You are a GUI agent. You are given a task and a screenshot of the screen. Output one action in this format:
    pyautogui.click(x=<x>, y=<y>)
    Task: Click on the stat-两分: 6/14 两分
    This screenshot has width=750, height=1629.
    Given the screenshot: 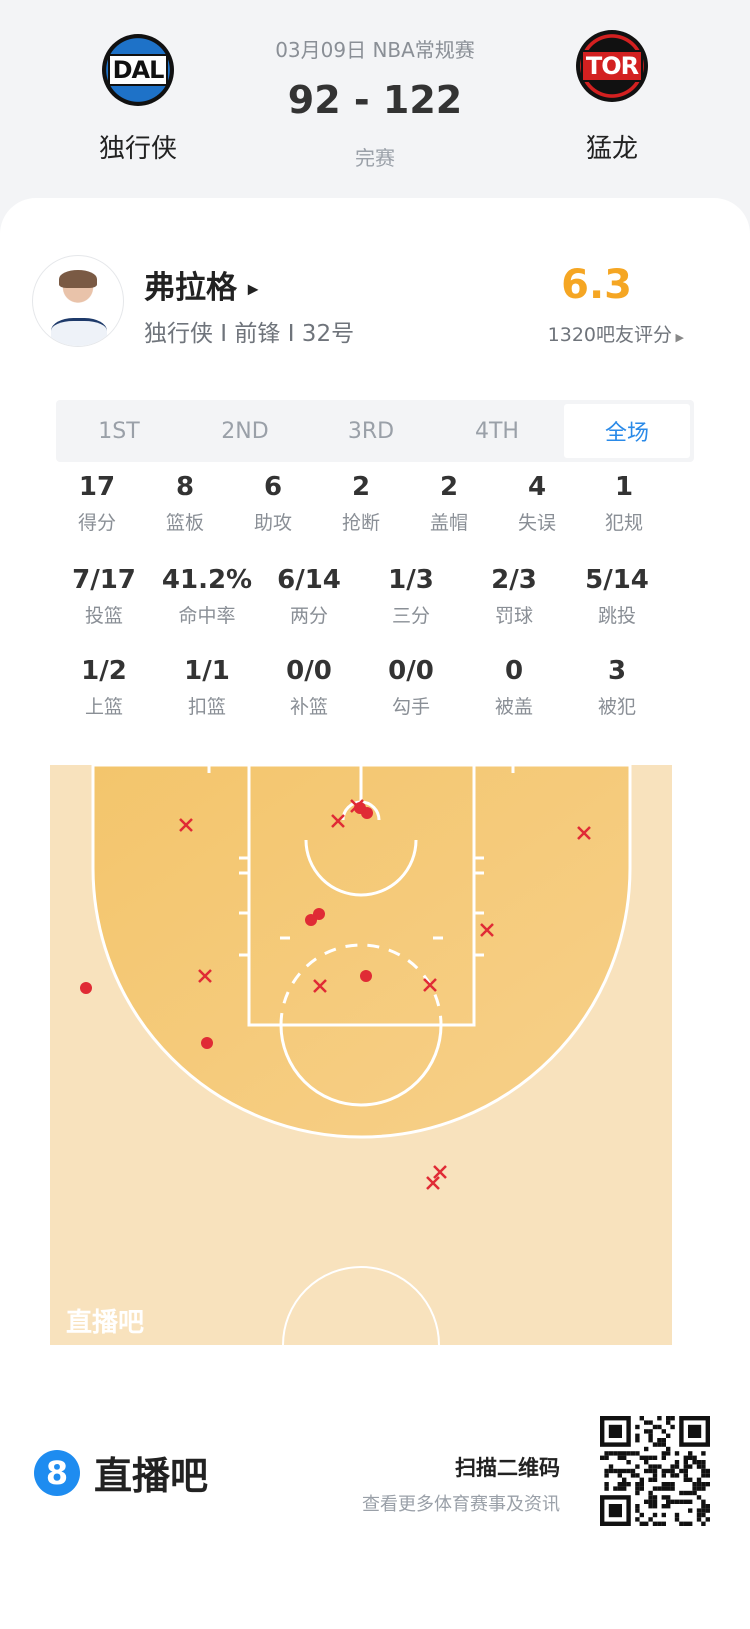 What is the action you would take?
    pyautogui.click(x=309, y=596)
    